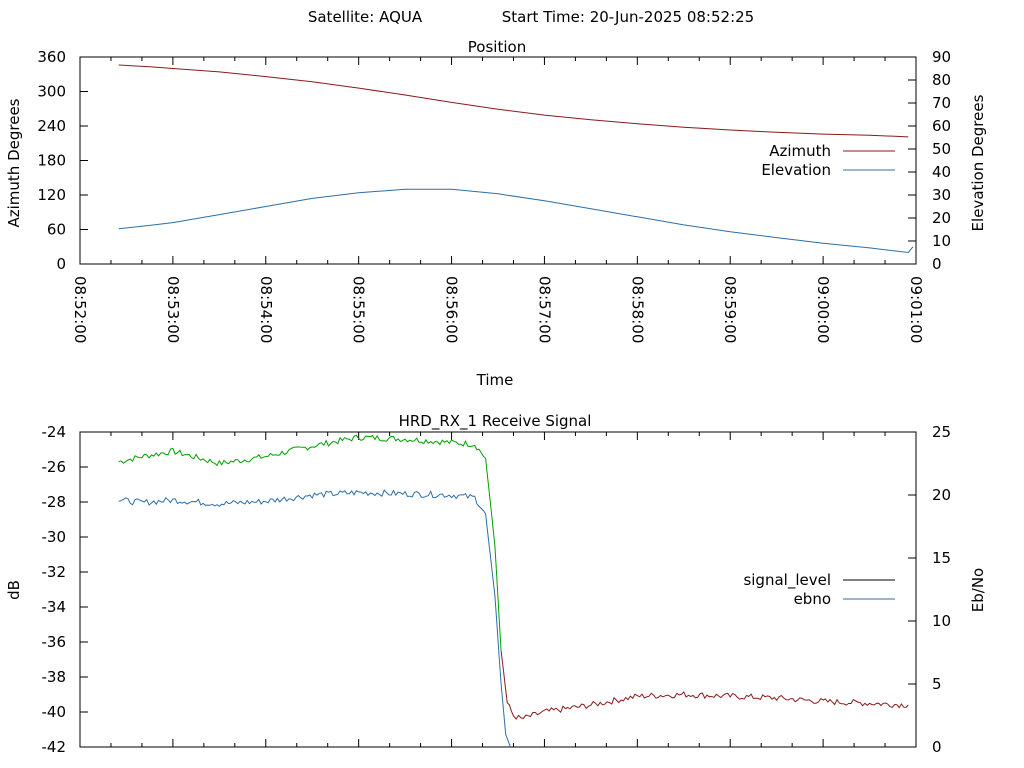 This screenshot has width=1024, height=768. Describe the element at coordinates (54, 607) in the screenshot. I see `left-tick-label: -34` at that location.